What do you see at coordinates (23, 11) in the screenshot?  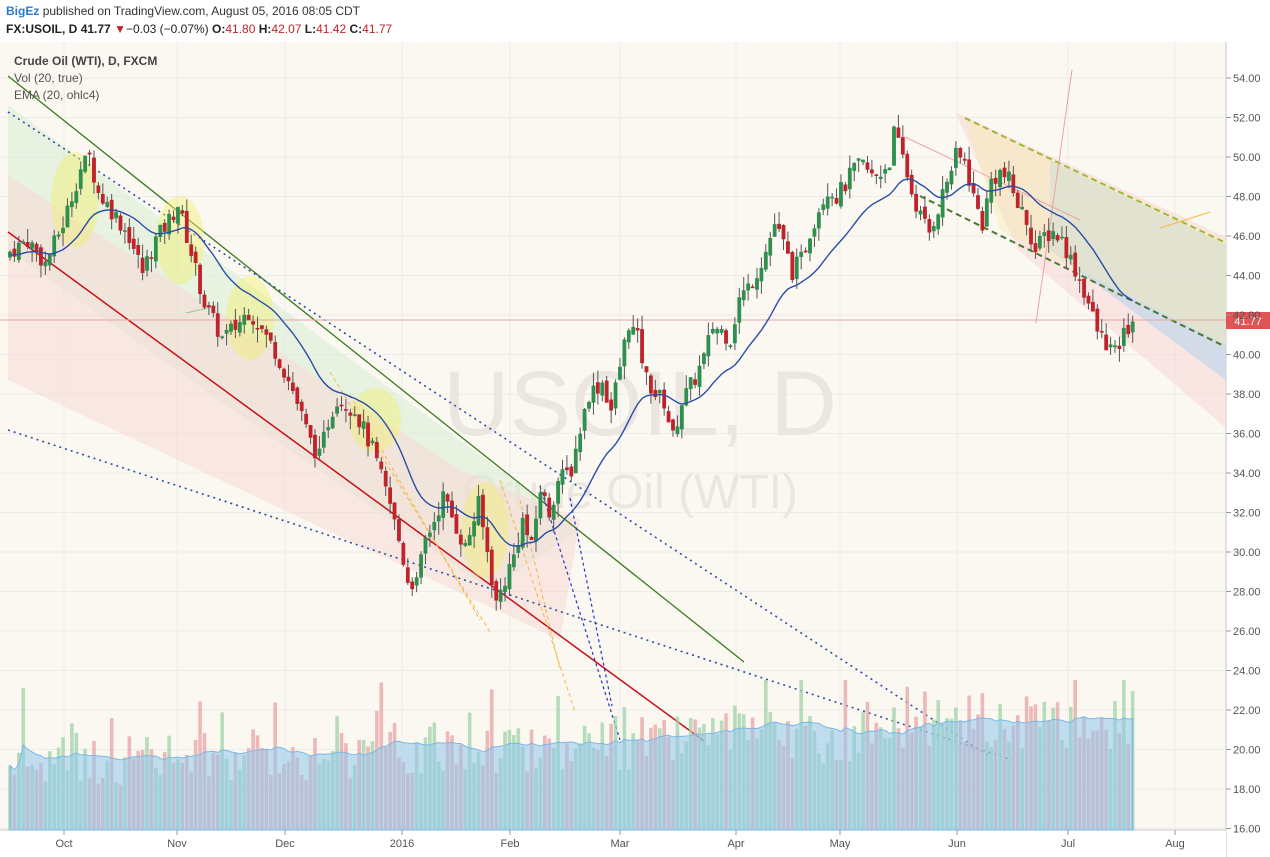 I see `author-link: BigEz` at bounding box center [23, 11].